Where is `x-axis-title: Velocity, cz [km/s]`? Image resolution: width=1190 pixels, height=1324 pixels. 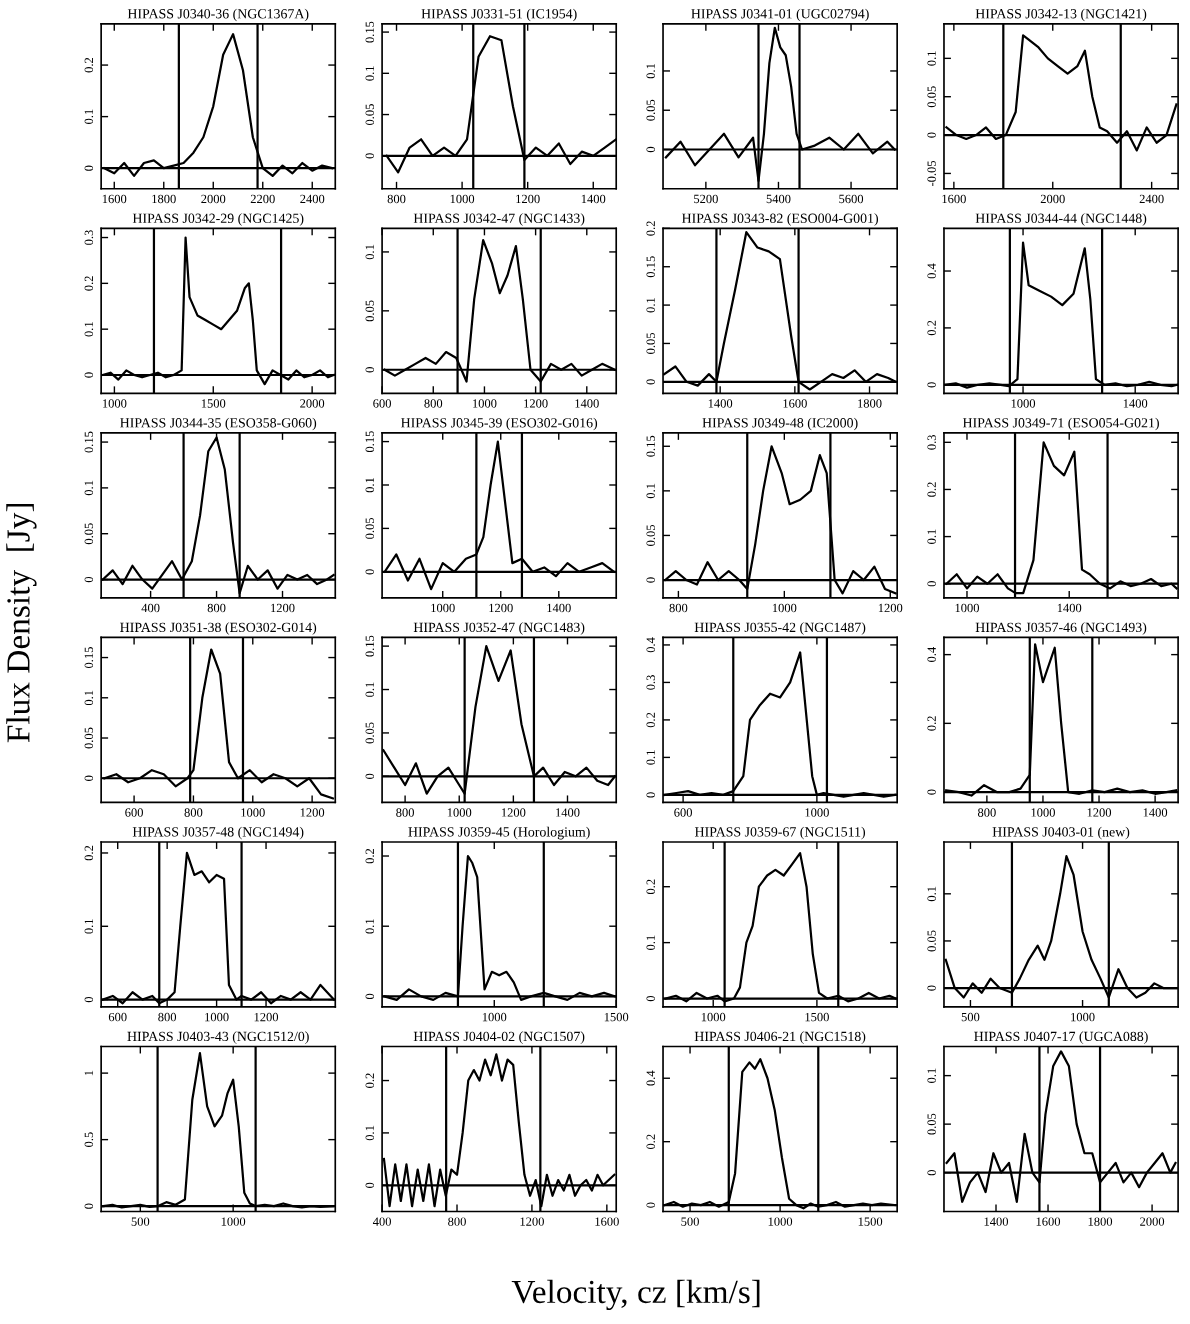 x-axis-title: Velocity, cz [km/s] is located at coordinates (635, 1295).